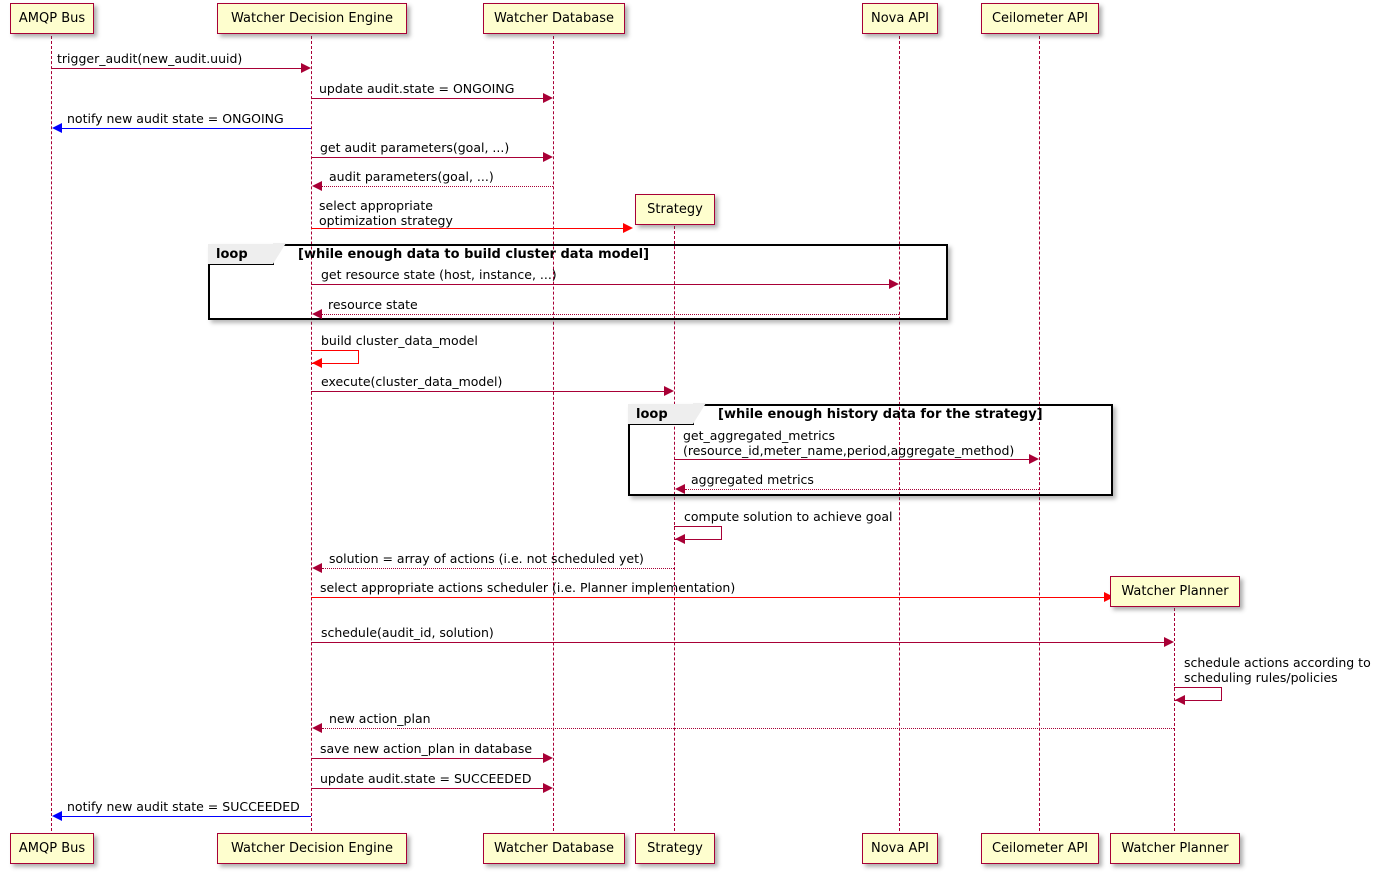  What do you see at coordinates (317, 363) in the screenshot?
I see `message-arrow-m9` at bounding box center [317, 363].